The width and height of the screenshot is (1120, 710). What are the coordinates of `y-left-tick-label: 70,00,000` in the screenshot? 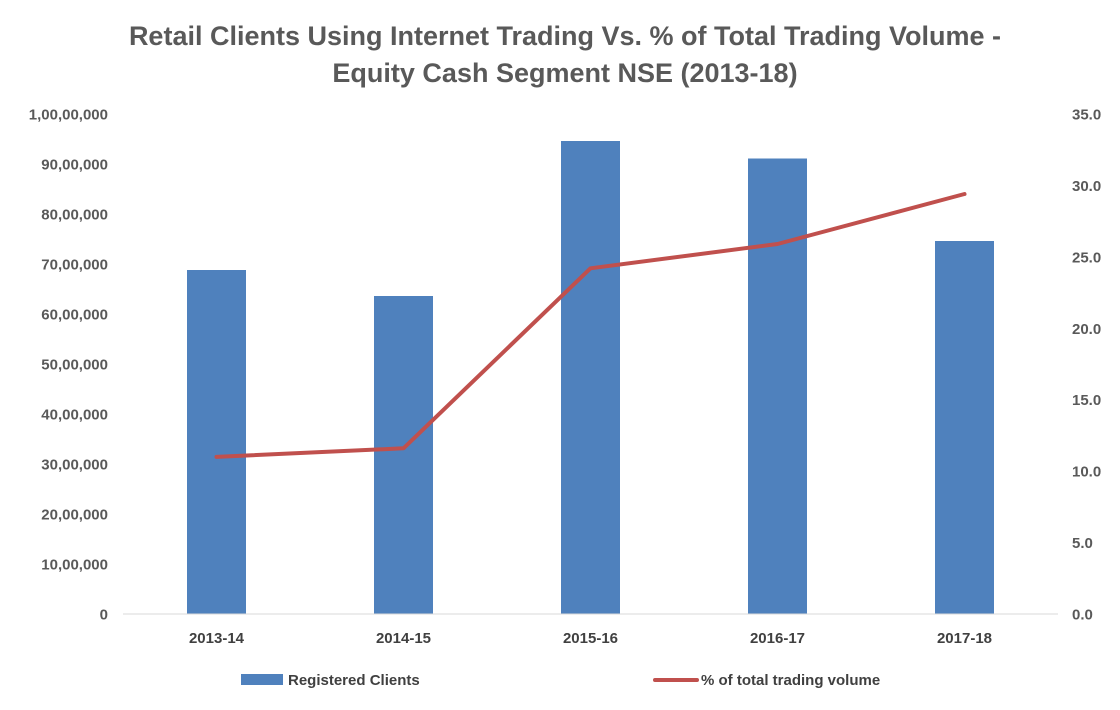 It's located at (74, 265).